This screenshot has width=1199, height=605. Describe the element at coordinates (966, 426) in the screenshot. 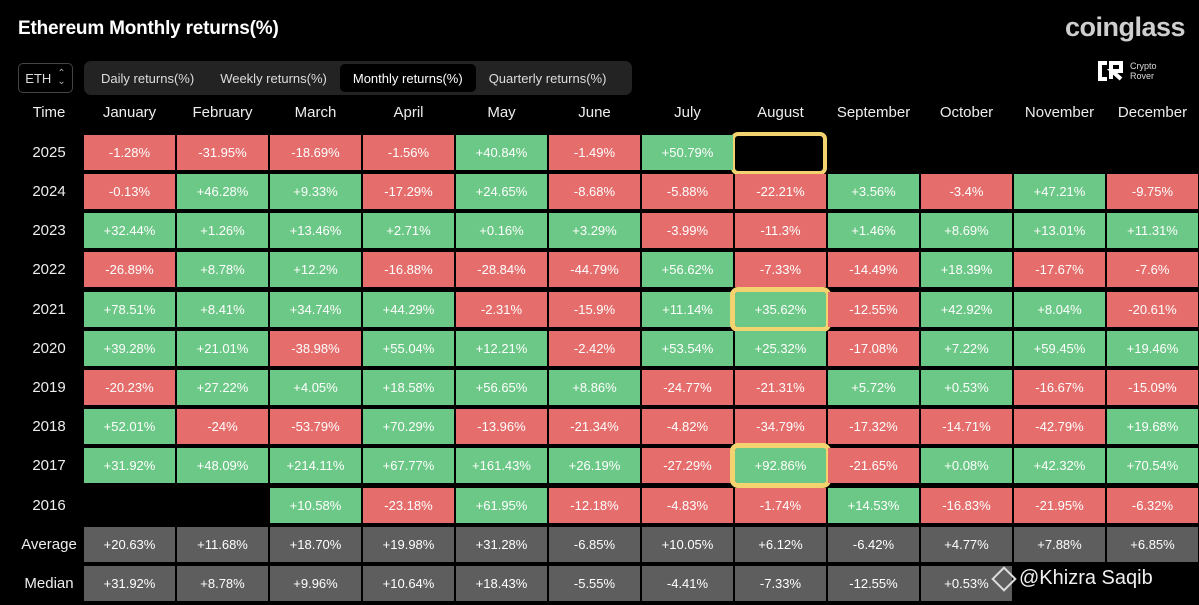

I see `return-cell-2018-october: -14.71%` at that location.